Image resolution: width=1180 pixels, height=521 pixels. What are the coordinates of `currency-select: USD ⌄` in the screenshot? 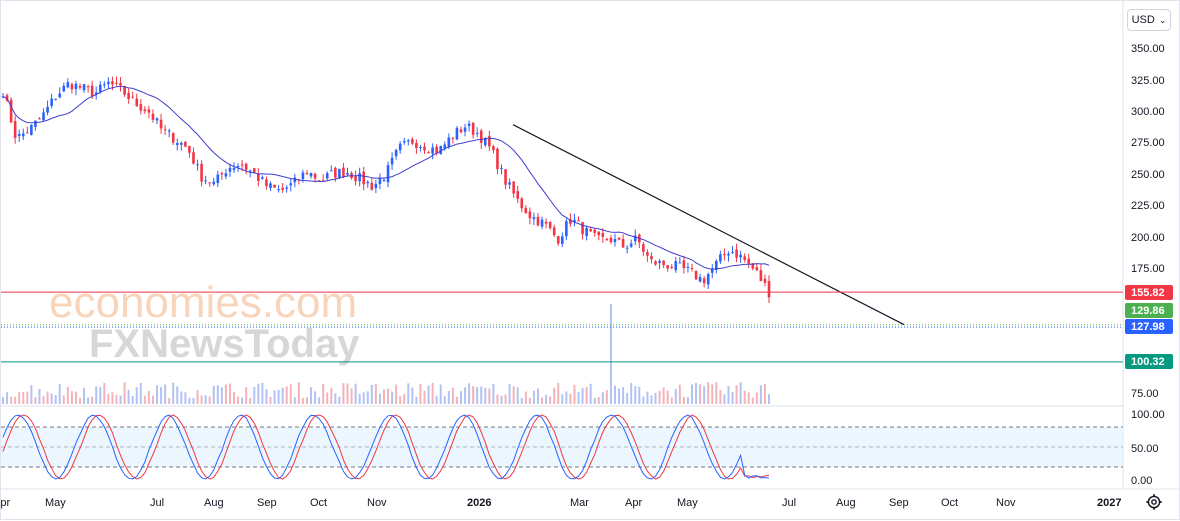 It's located at (1149, 20).